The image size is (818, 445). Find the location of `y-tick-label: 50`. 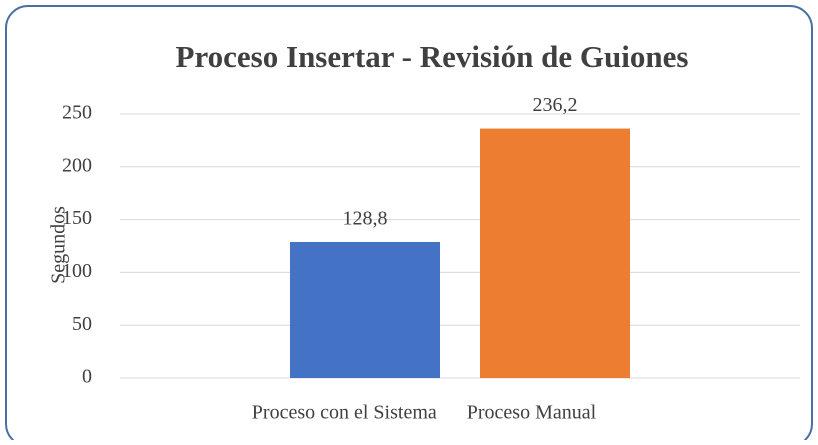

y-tick-label: 50 is located at coordinates (82, 324).